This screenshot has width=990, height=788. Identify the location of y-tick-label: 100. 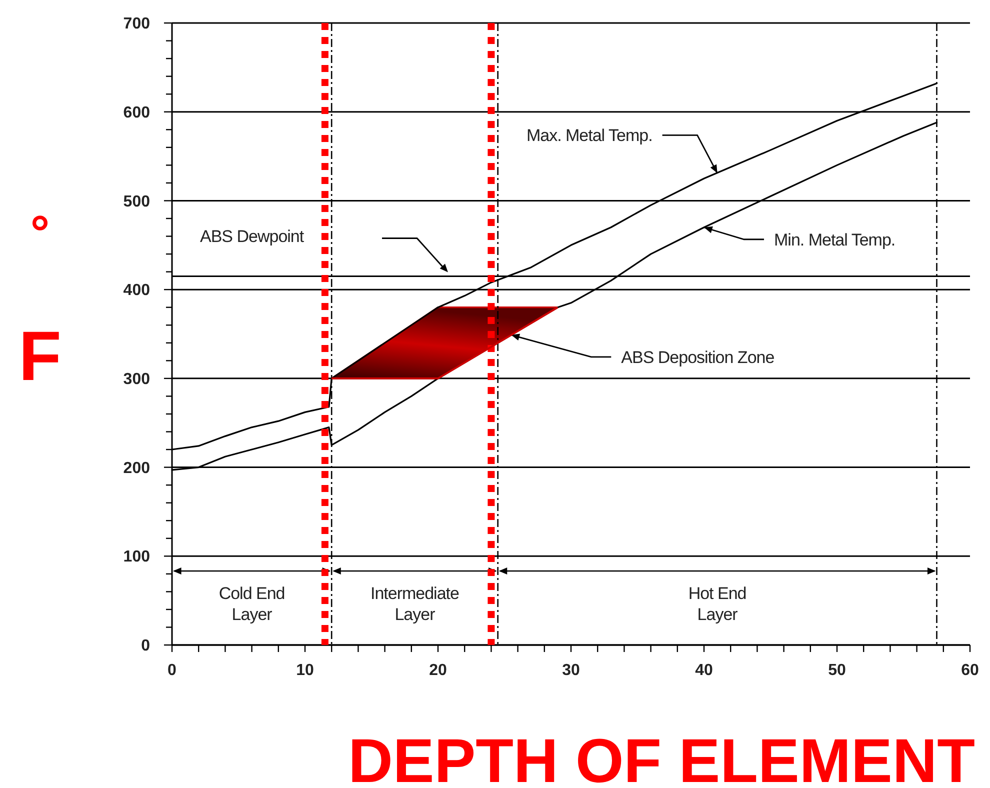
(136, 557).